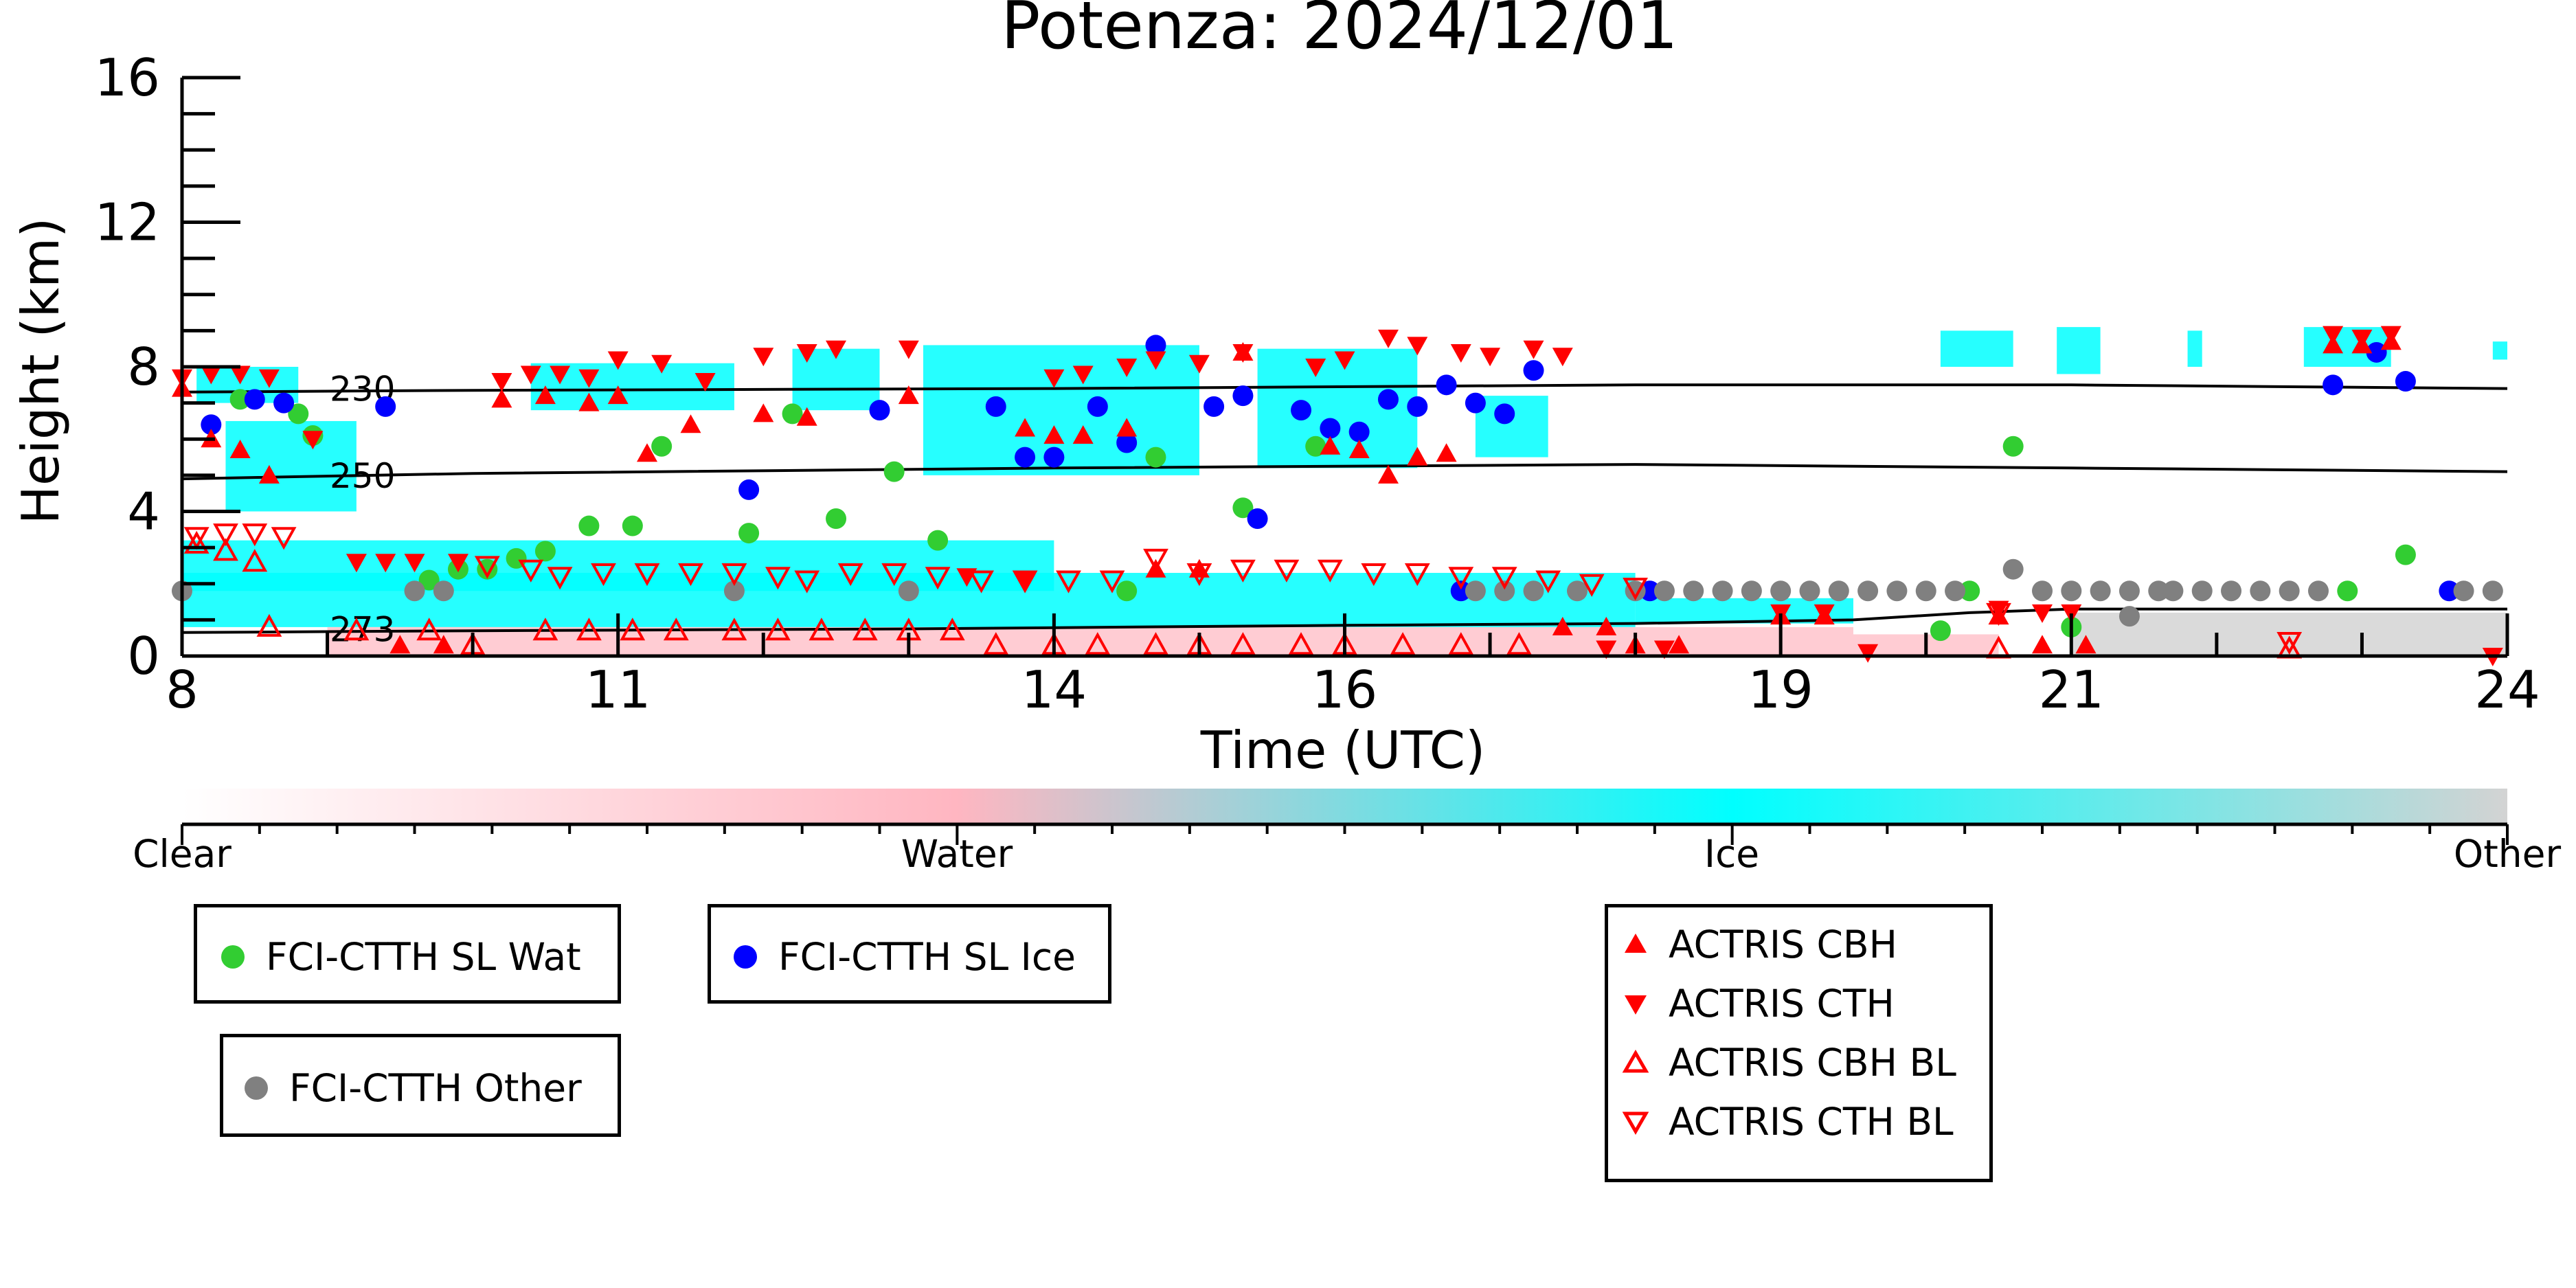 The width and height of the screenshot is (2576, 1288). What do you see at coordinates (2507, 689) in the screenshot?
I see `x-tick-label: 24` at bounding box center [2507, 689].